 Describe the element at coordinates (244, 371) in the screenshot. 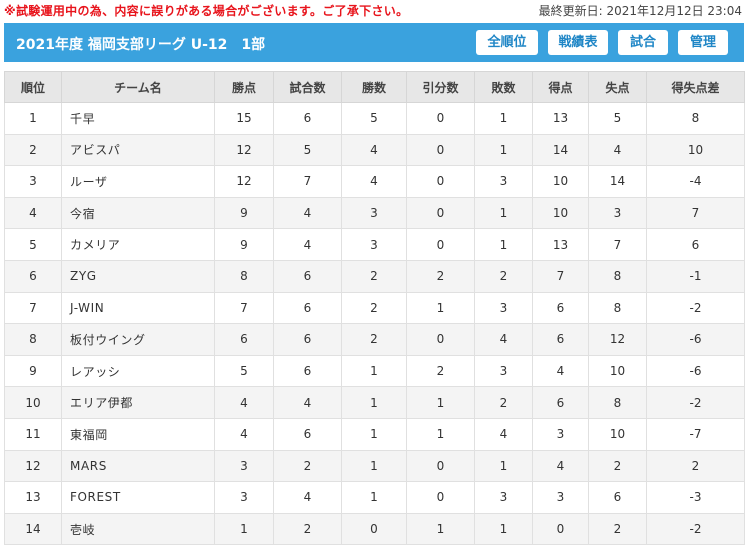

I see `points-cell: 5` at that location.